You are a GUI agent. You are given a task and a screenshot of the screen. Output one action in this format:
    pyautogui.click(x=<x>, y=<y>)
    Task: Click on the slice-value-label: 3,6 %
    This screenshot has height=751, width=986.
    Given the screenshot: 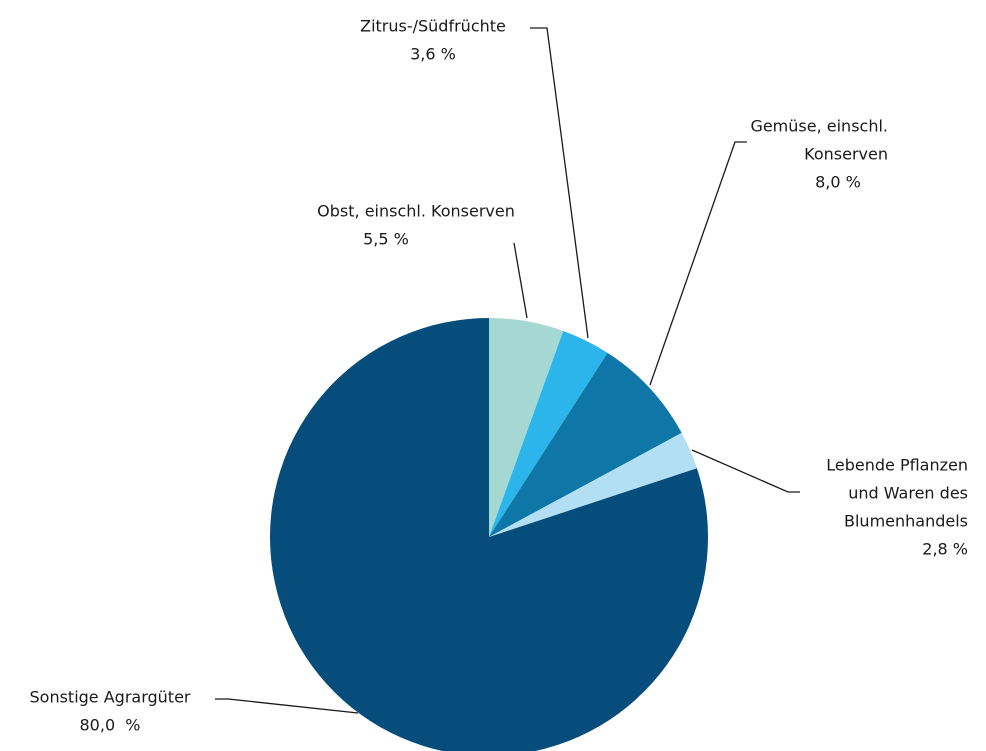 What is the action you would take?
    pyautogui.click(x=433, y=54)
    